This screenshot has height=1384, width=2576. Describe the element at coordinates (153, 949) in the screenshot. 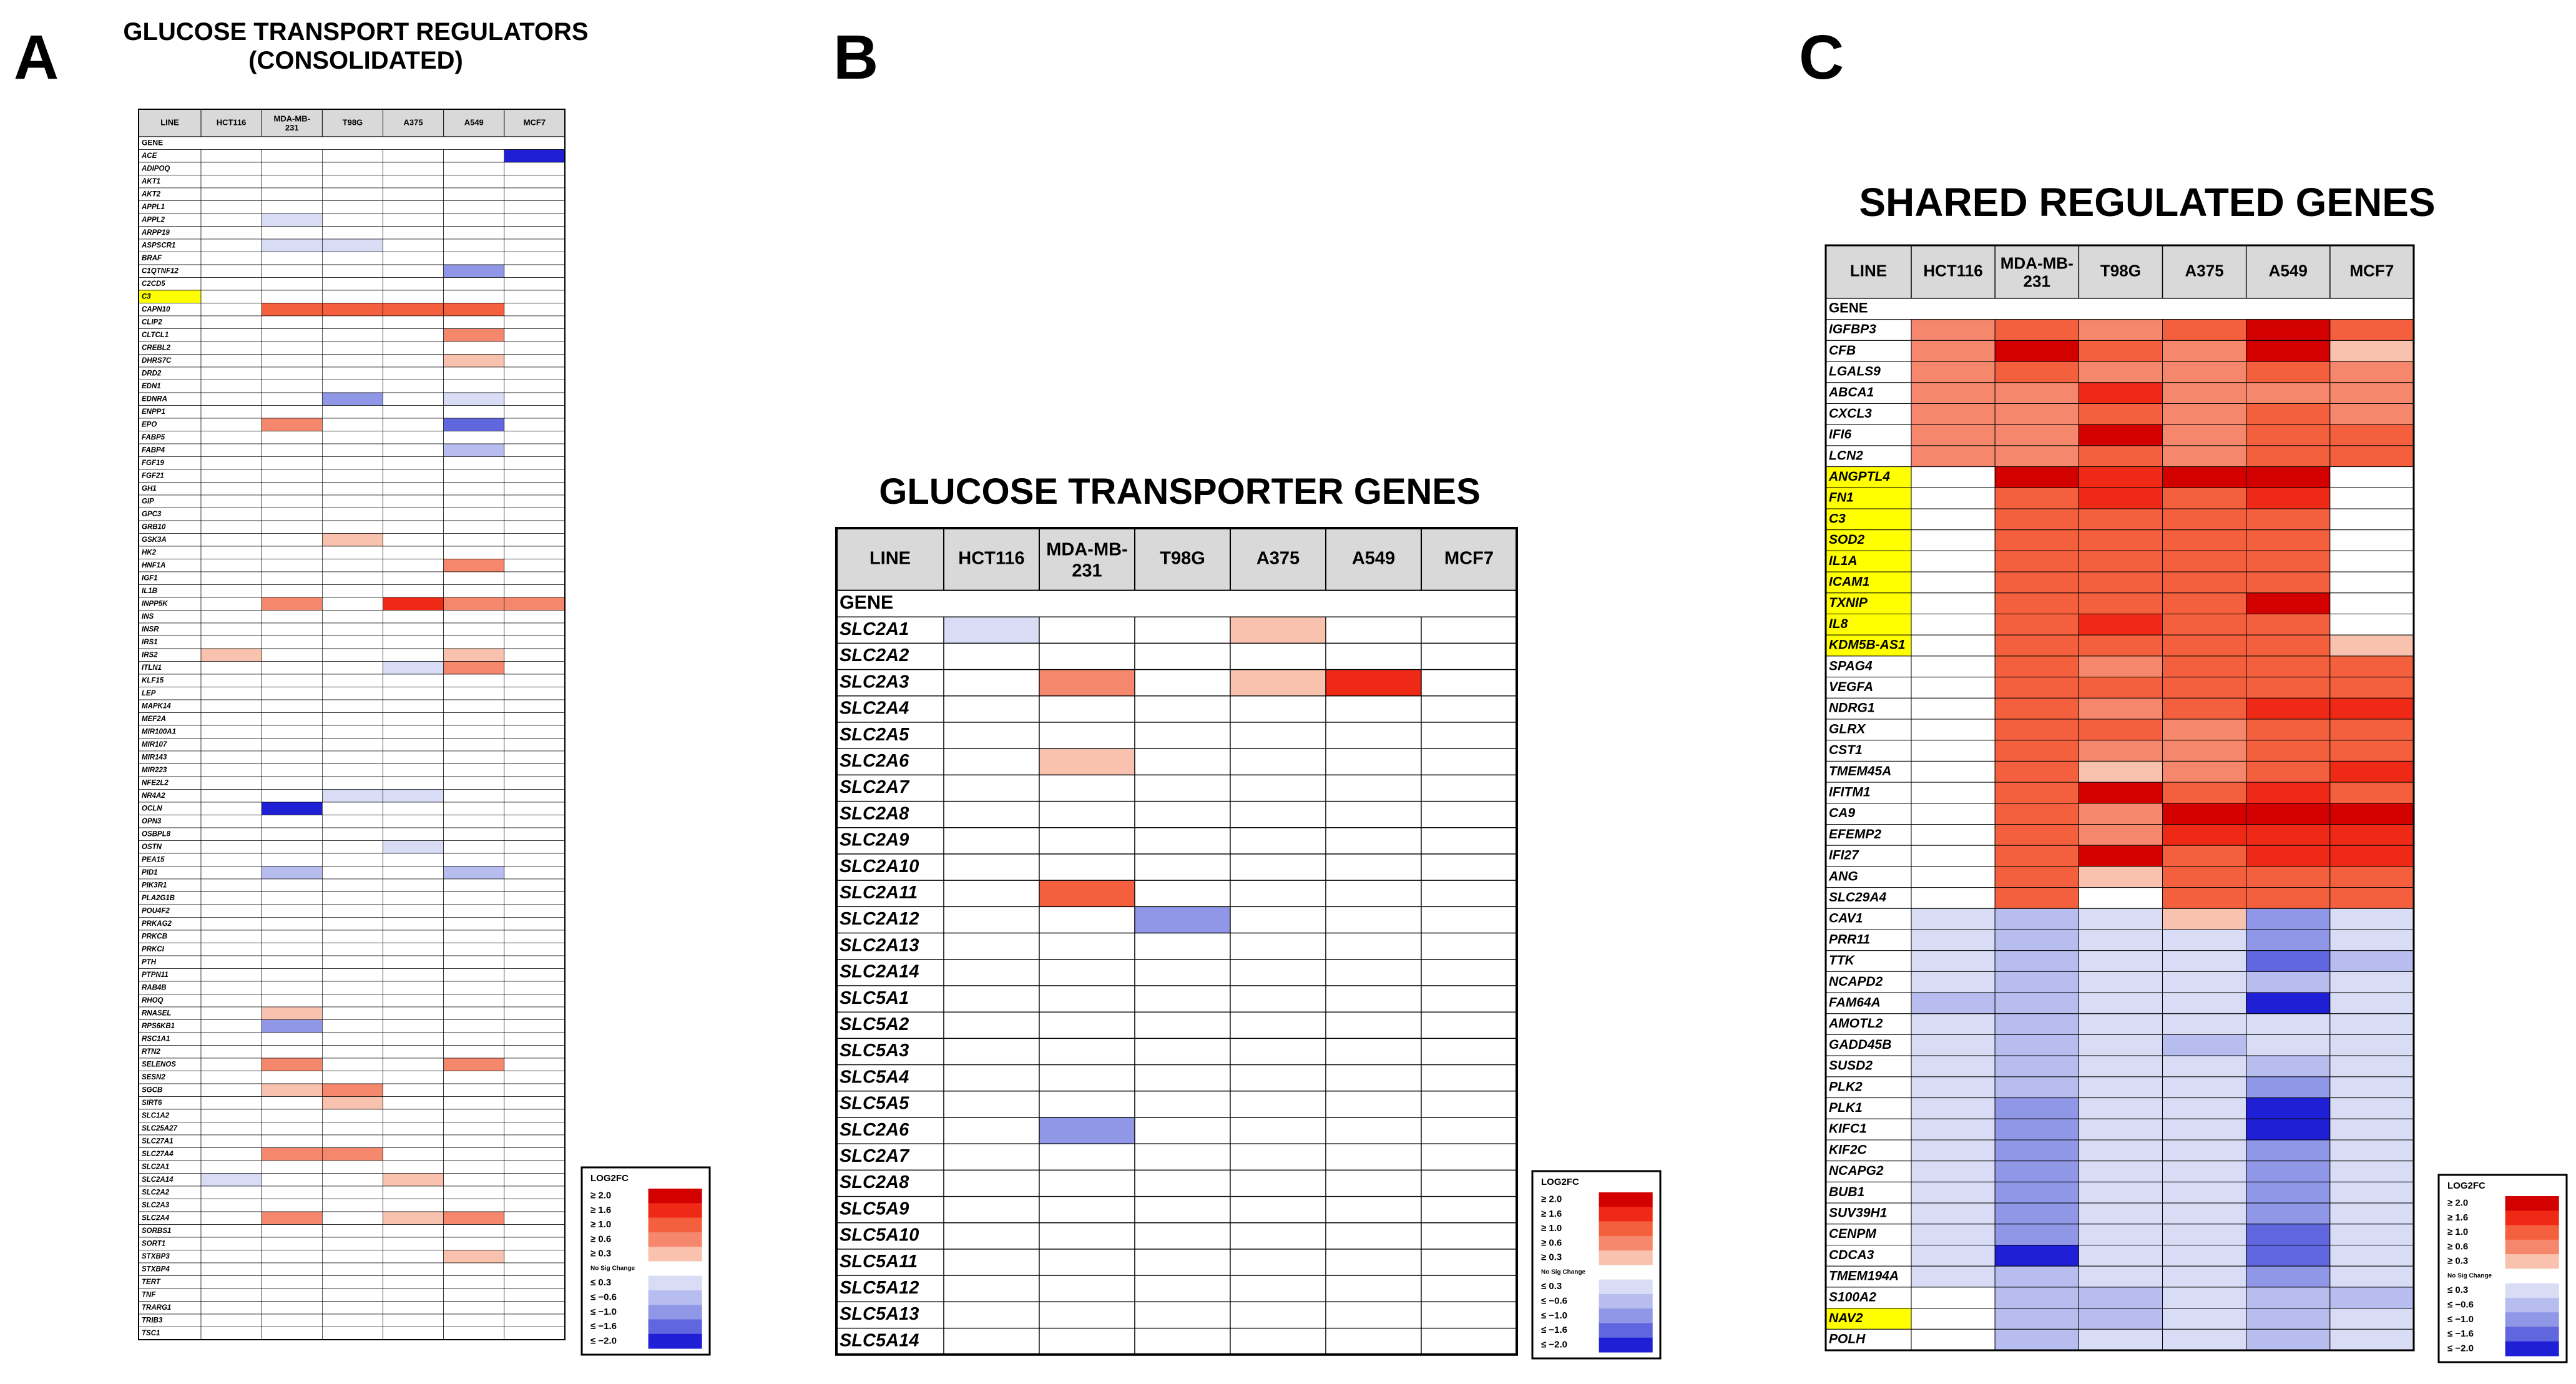

I see `panel-a-gene-label: PRKCI` at that location.